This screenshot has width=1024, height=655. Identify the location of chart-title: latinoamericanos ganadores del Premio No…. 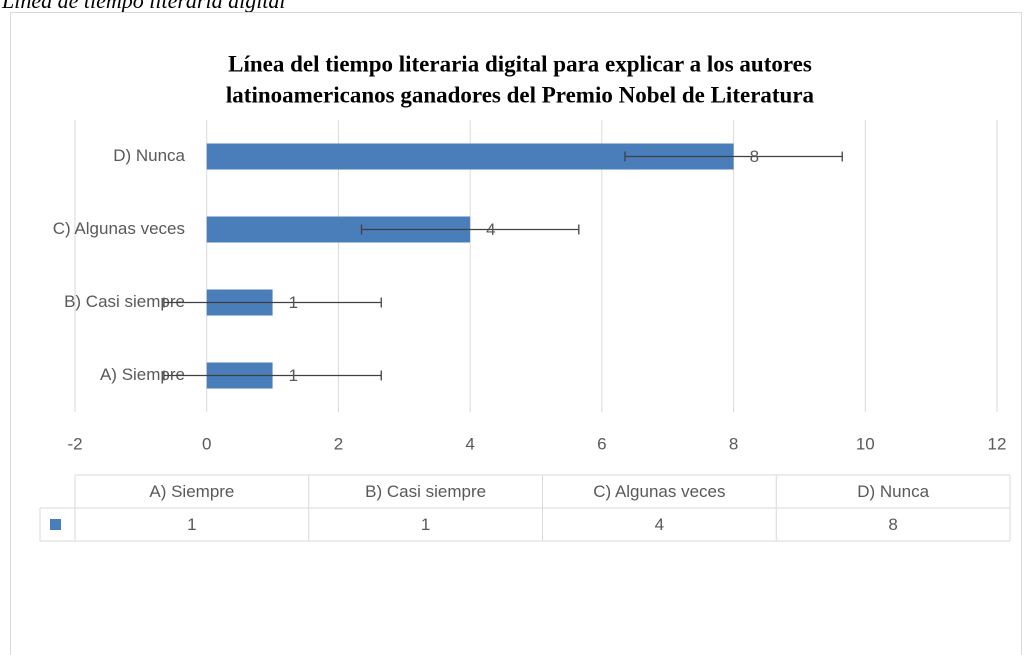
(520, 94).